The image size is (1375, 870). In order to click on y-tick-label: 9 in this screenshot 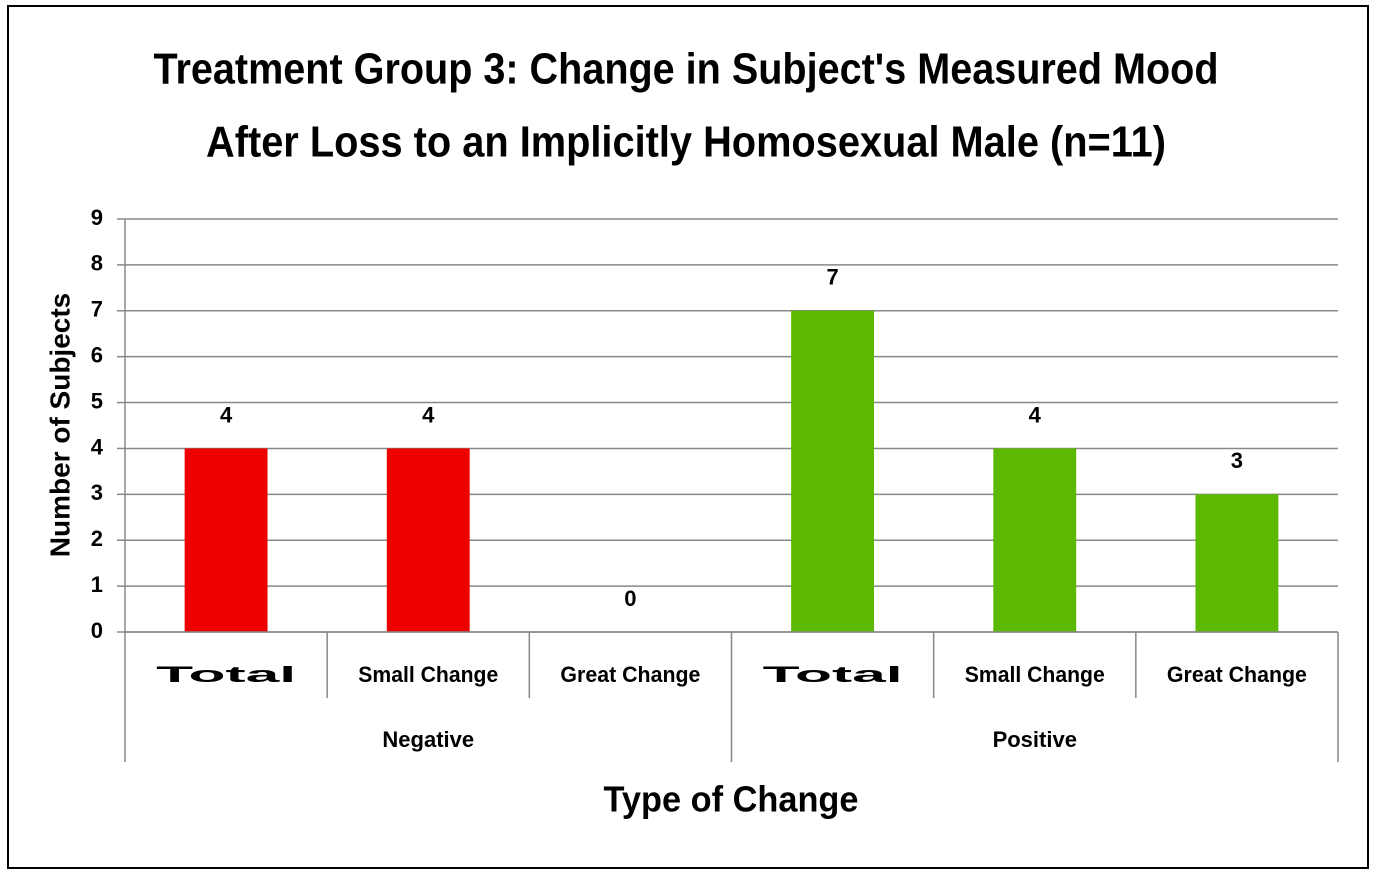, I will do `click(97, 217)`.